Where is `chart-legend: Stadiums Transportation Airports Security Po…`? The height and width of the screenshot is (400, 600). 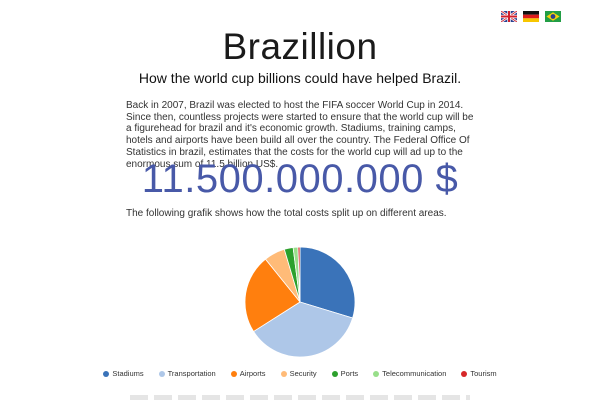
chart-legend: Stadiums Transportation Airports Security Po… is located at coordinates (300, 373).